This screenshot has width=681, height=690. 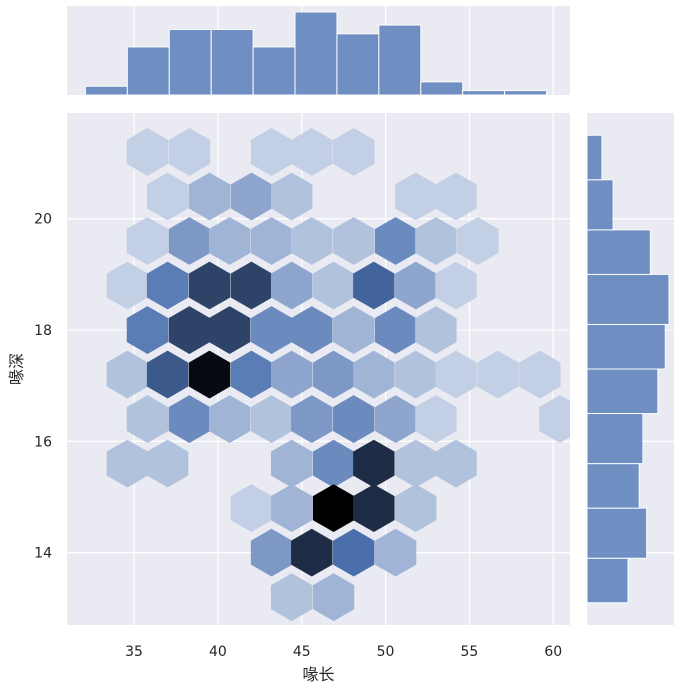 I want to click on x-tick-label: 35, so click(x=134, y=652).